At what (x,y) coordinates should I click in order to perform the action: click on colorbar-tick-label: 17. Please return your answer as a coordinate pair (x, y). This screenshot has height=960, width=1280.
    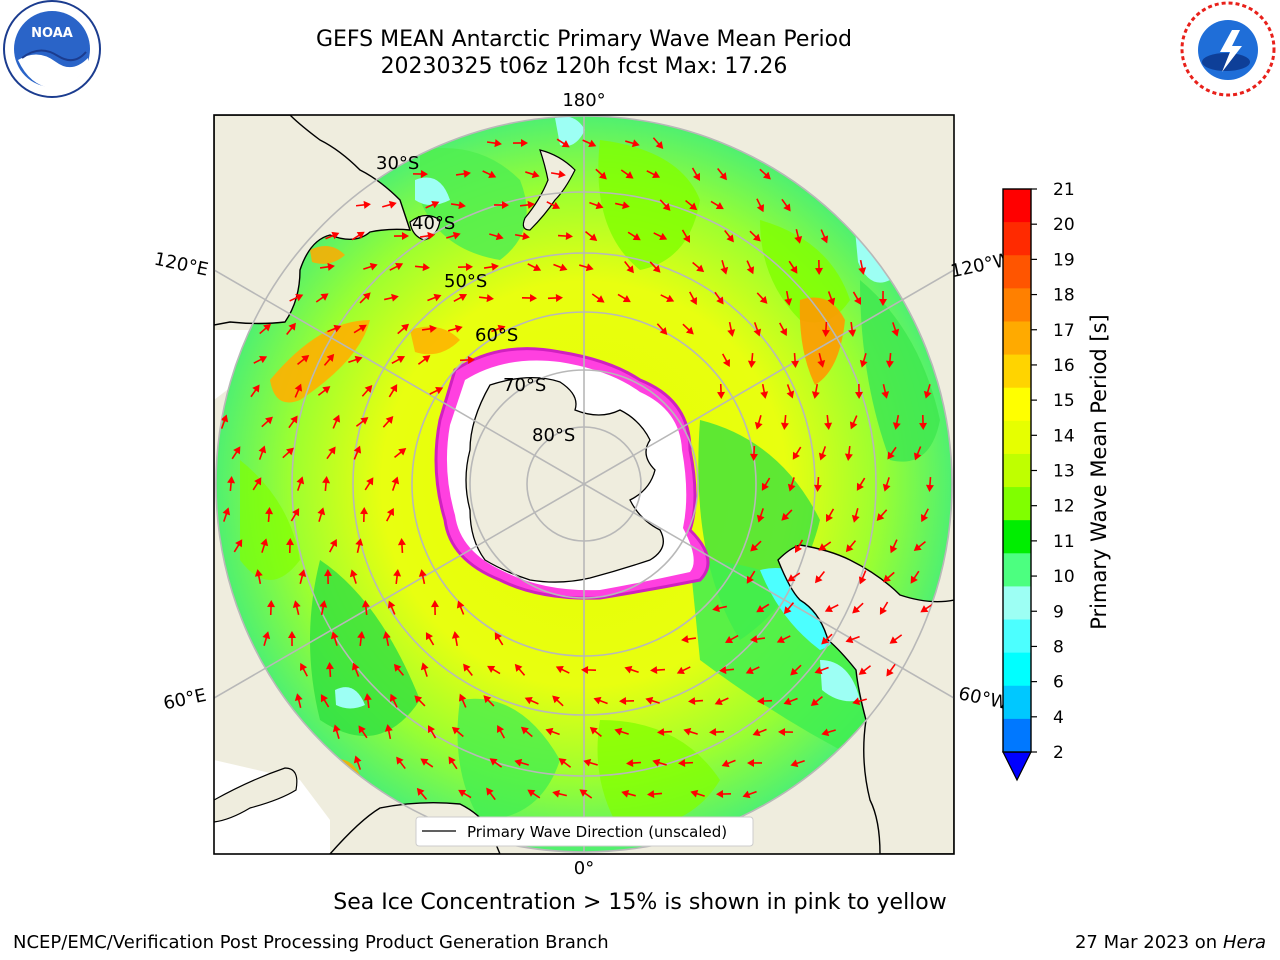
    Looking at the image, I should click on (1064, 331).